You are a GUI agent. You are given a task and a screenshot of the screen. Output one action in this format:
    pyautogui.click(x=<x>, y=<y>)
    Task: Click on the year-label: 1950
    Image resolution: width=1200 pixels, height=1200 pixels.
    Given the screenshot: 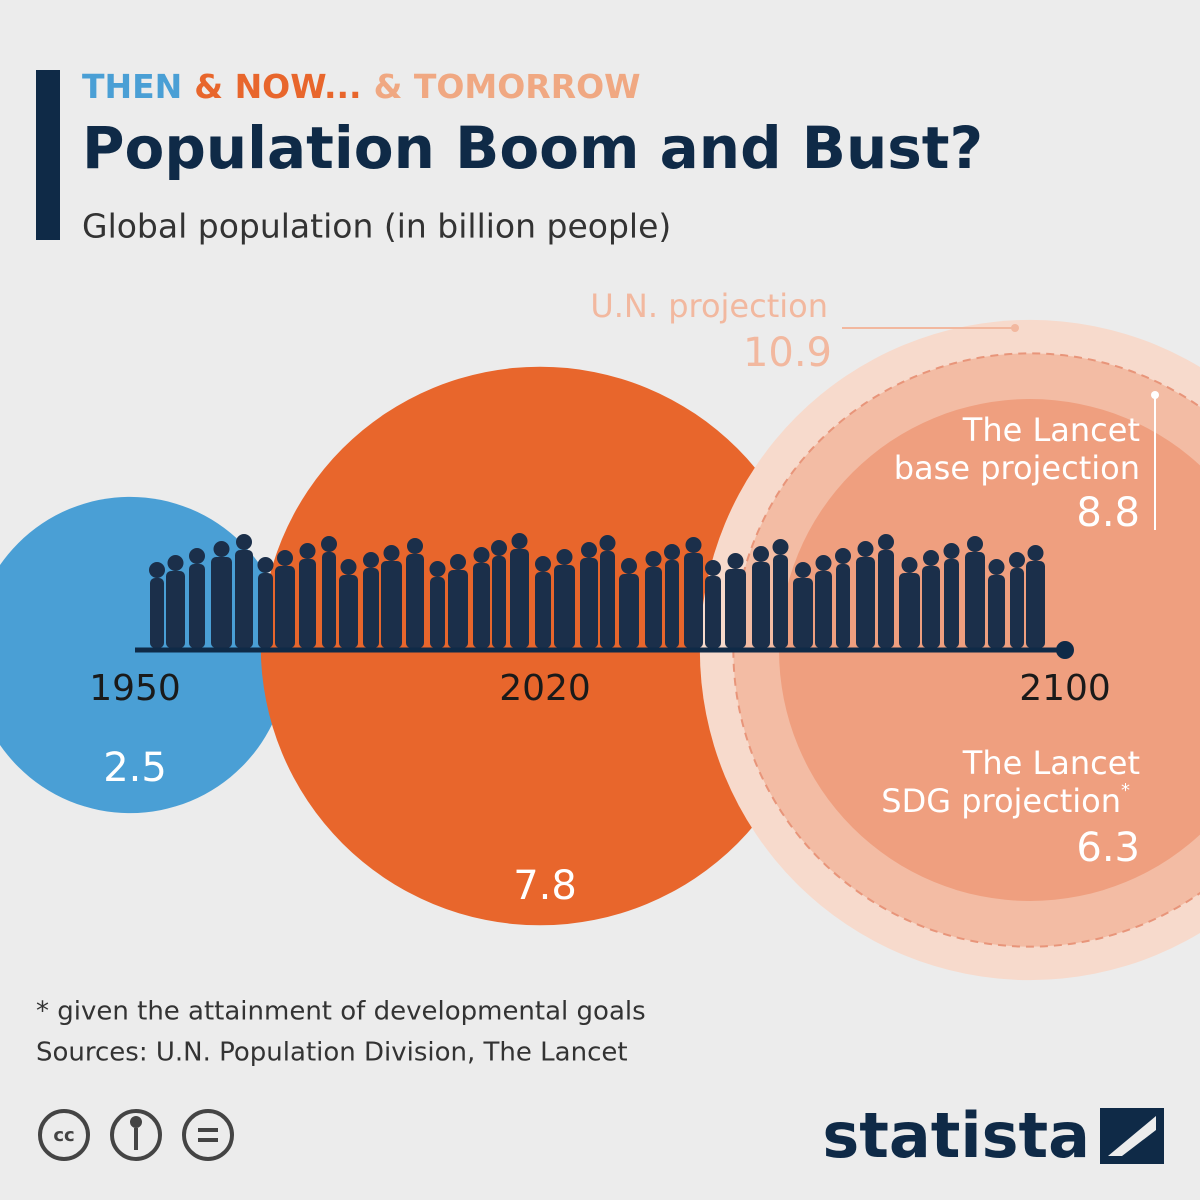 What is the action you would take?
    pyautogui.click(x=135, y=688)
    